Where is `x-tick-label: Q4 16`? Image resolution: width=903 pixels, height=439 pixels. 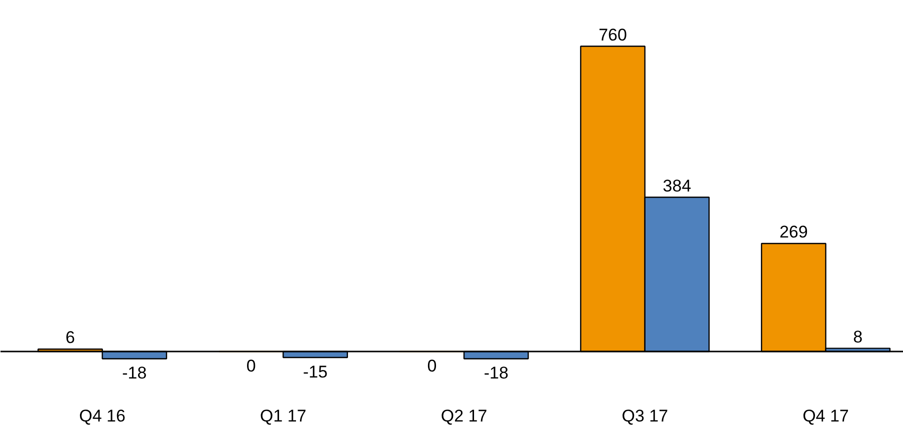
x-tick-label: Q4 16 is located at coordinates (102, 416).